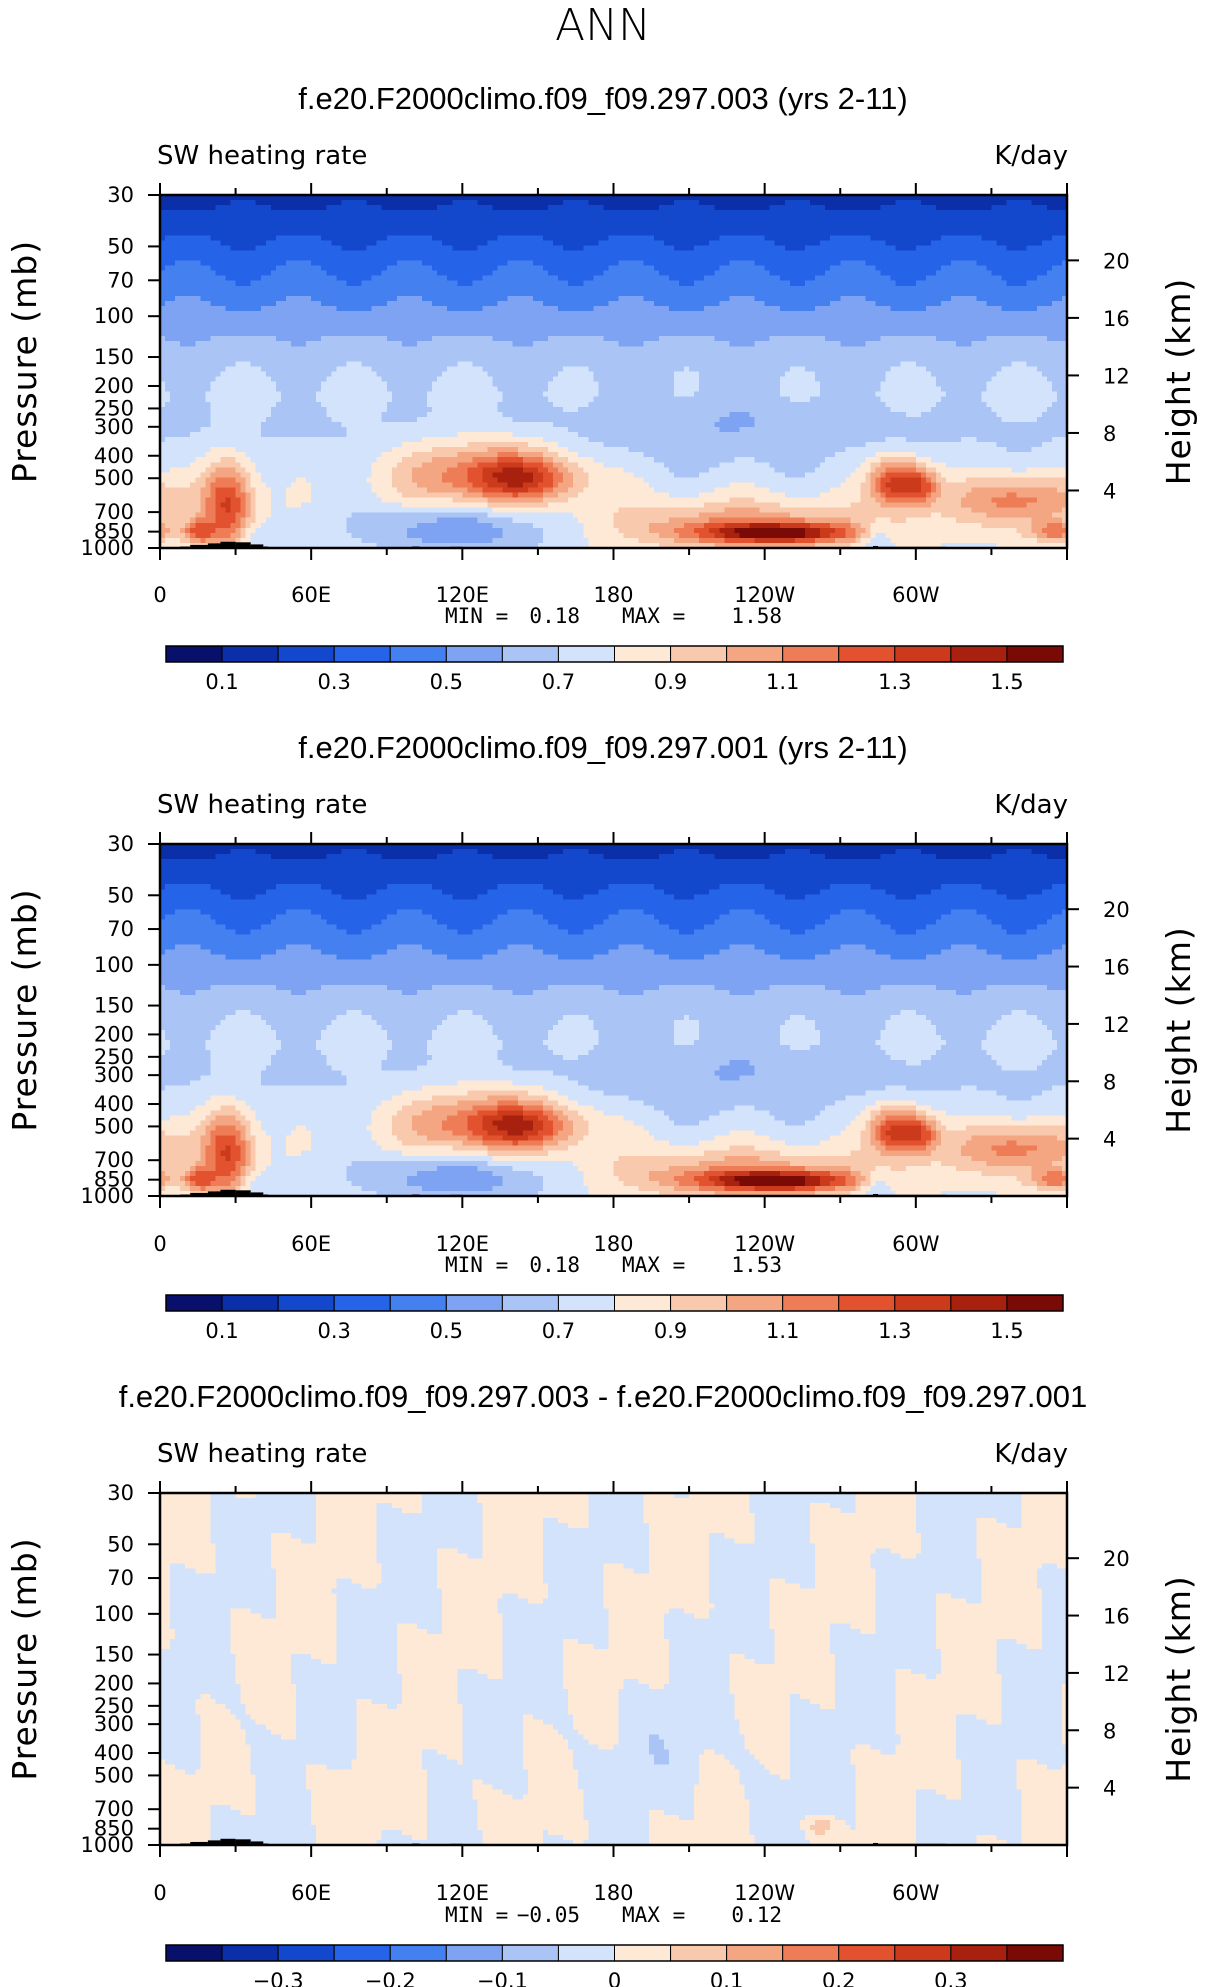  What do you see at coordinates (1116, 1617) in the screenshot?
I see `y2-tick-label: 16` at bounding box center [1116, 1617].